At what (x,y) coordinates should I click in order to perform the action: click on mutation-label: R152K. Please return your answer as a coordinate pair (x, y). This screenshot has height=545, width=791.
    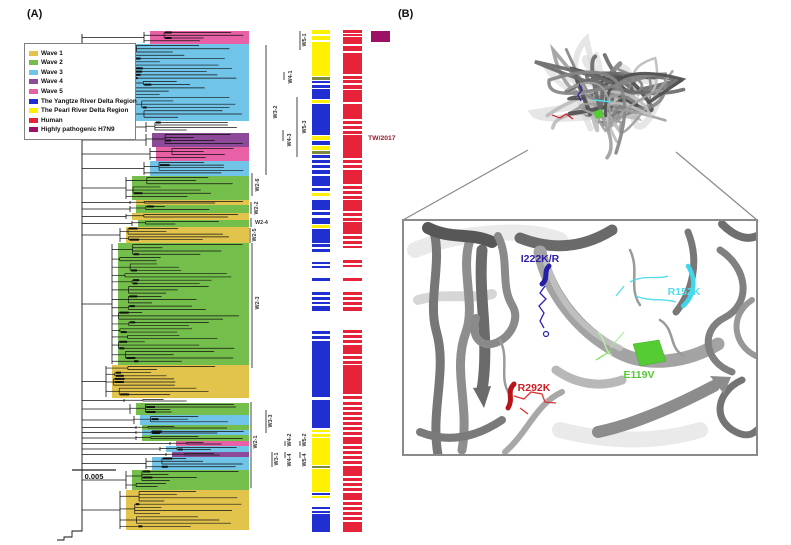
    Looking at the image, I should click on (684, 292).